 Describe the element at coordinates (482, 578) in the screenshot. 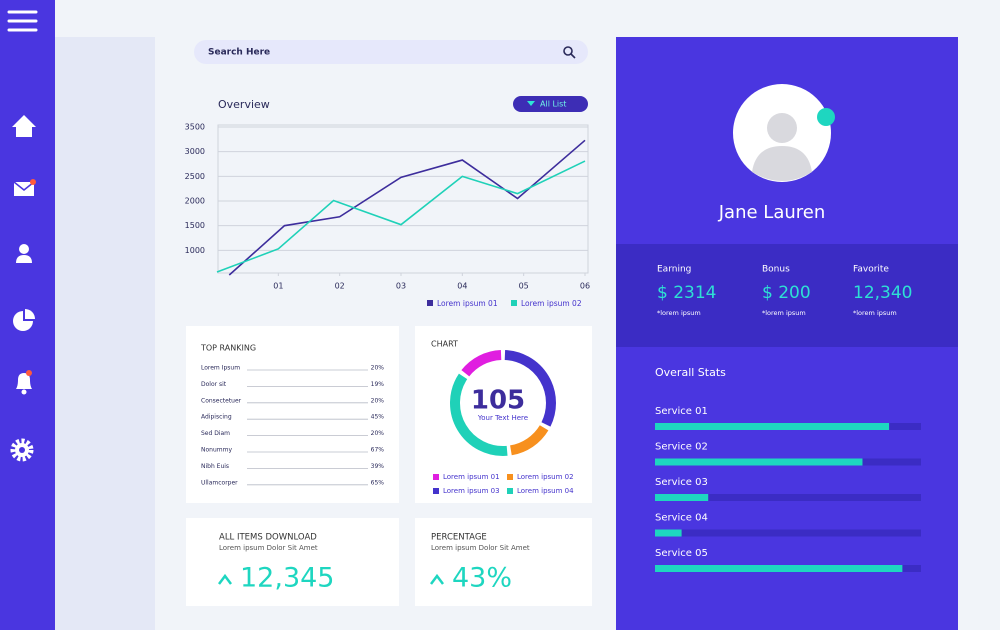

I see `card-value: 43%` at that location.